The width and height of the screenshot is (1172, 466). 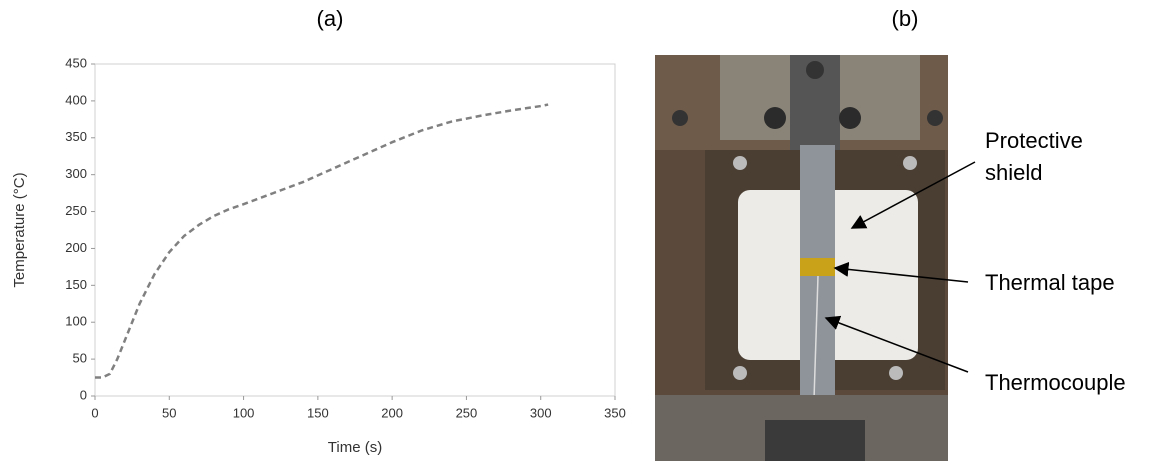 I want to click on y-axis-label: Temperature (°C), so click(x=19, y=229).